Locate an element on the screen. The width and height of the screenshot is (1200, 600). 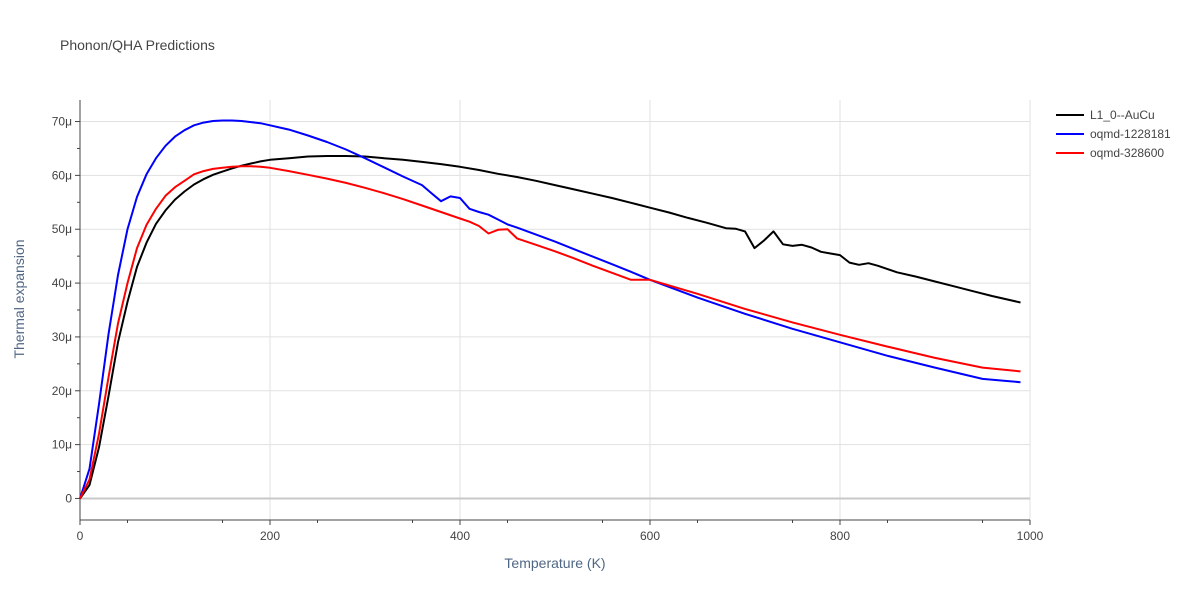
legend-item-3: oqmd-328600 is located at coordinates (1110, 153).